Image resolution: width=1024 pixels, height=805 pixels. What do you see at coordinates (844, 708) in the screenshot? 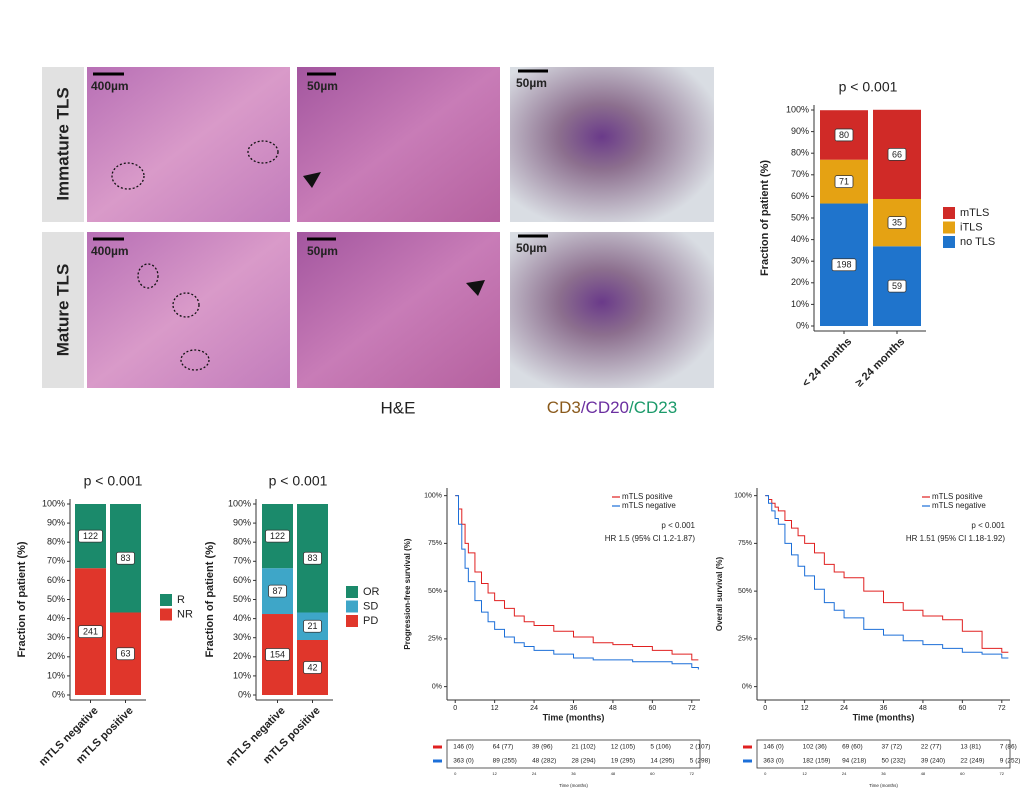
I see `x-tick-label: 24` at bounding box center [844, 708].